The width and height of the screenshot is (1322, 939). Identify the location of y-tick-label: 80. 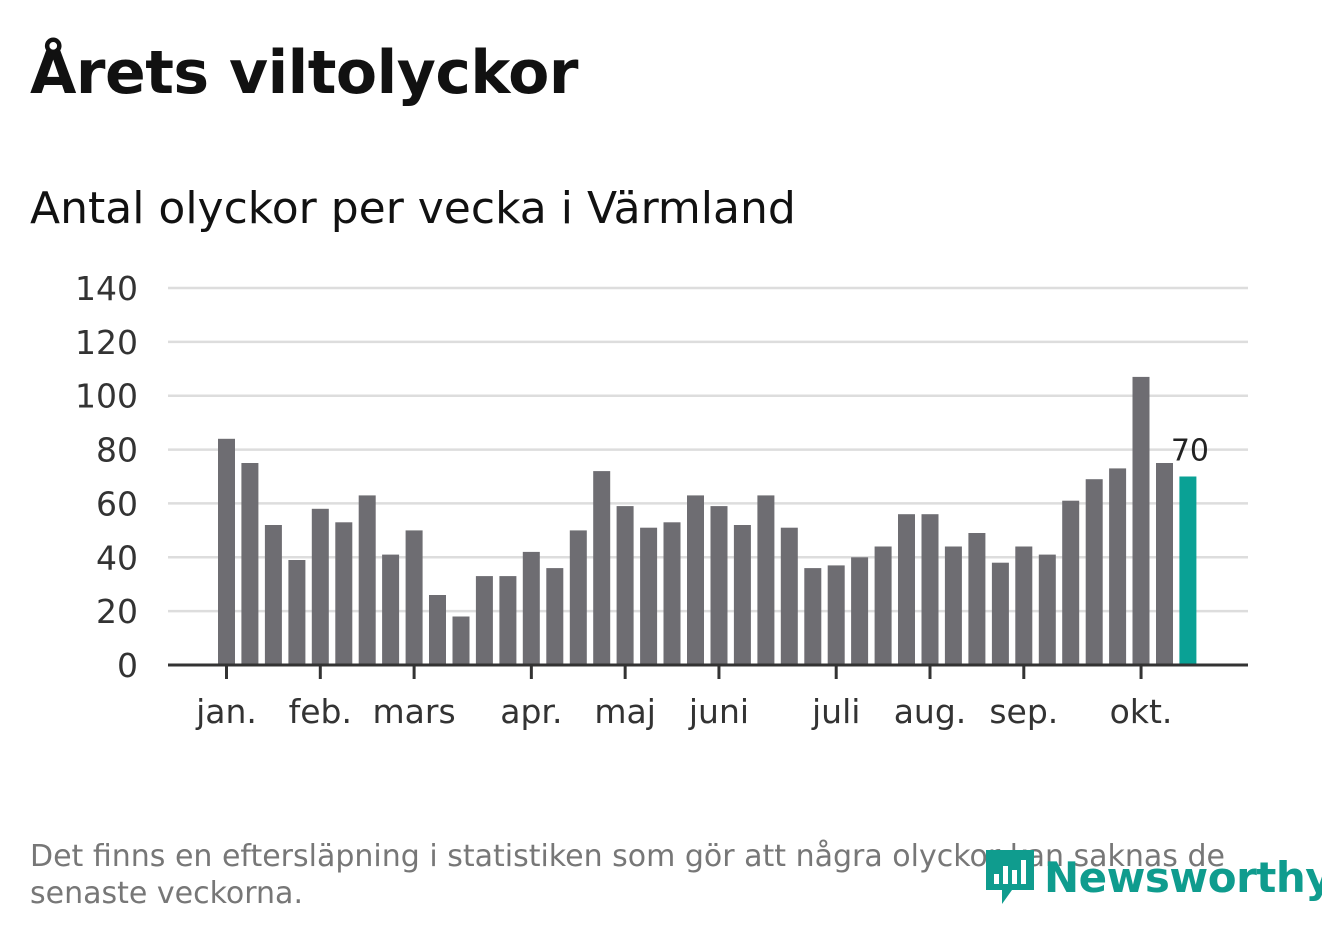
(117, 450).